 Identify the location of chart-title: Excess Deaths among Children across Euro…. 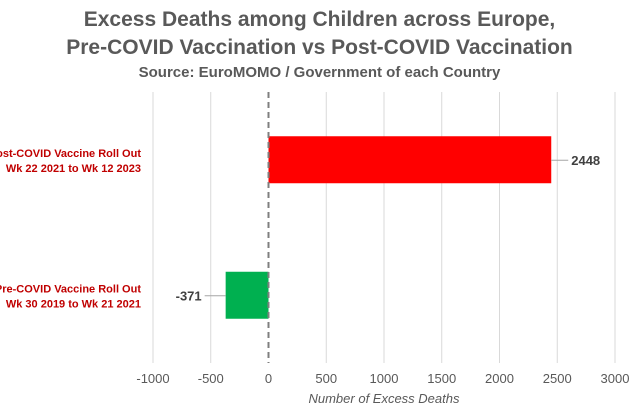
(319, 19).